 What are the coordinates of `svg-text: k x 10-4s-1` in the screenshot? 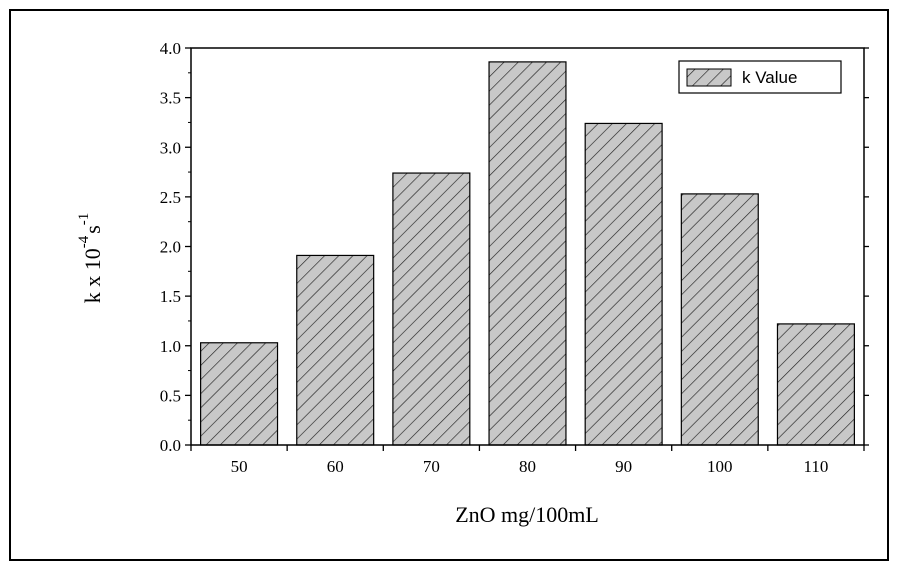 It's located at (90, 258).